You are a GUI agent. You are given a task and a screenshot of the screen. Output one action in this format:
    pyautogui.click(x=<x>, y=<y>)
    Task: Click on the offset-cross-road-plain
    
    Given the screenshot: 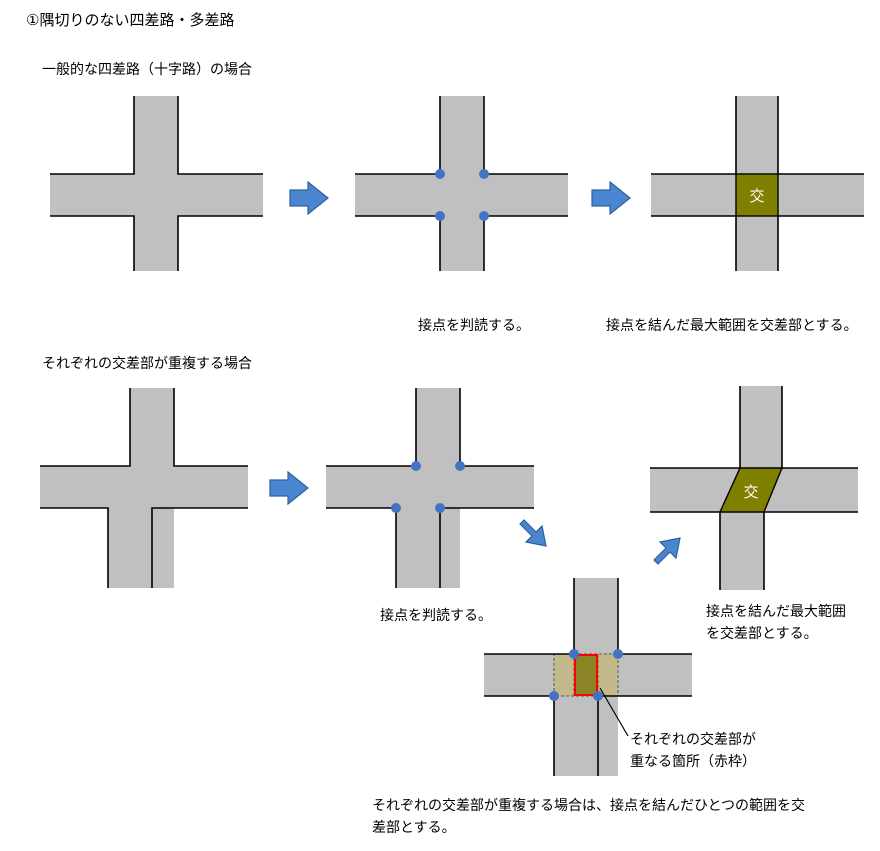 What is the action you would take?
    pyautogui.click(x=144, y=488)
    